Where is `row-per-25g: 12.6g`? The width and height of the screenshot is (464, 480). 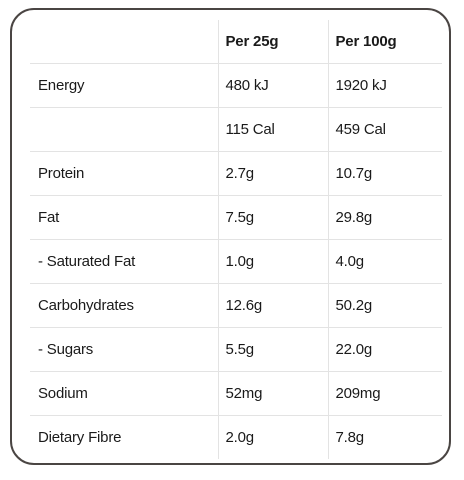
row-per-25g: 12.6g is located at coordinates (272, 305).